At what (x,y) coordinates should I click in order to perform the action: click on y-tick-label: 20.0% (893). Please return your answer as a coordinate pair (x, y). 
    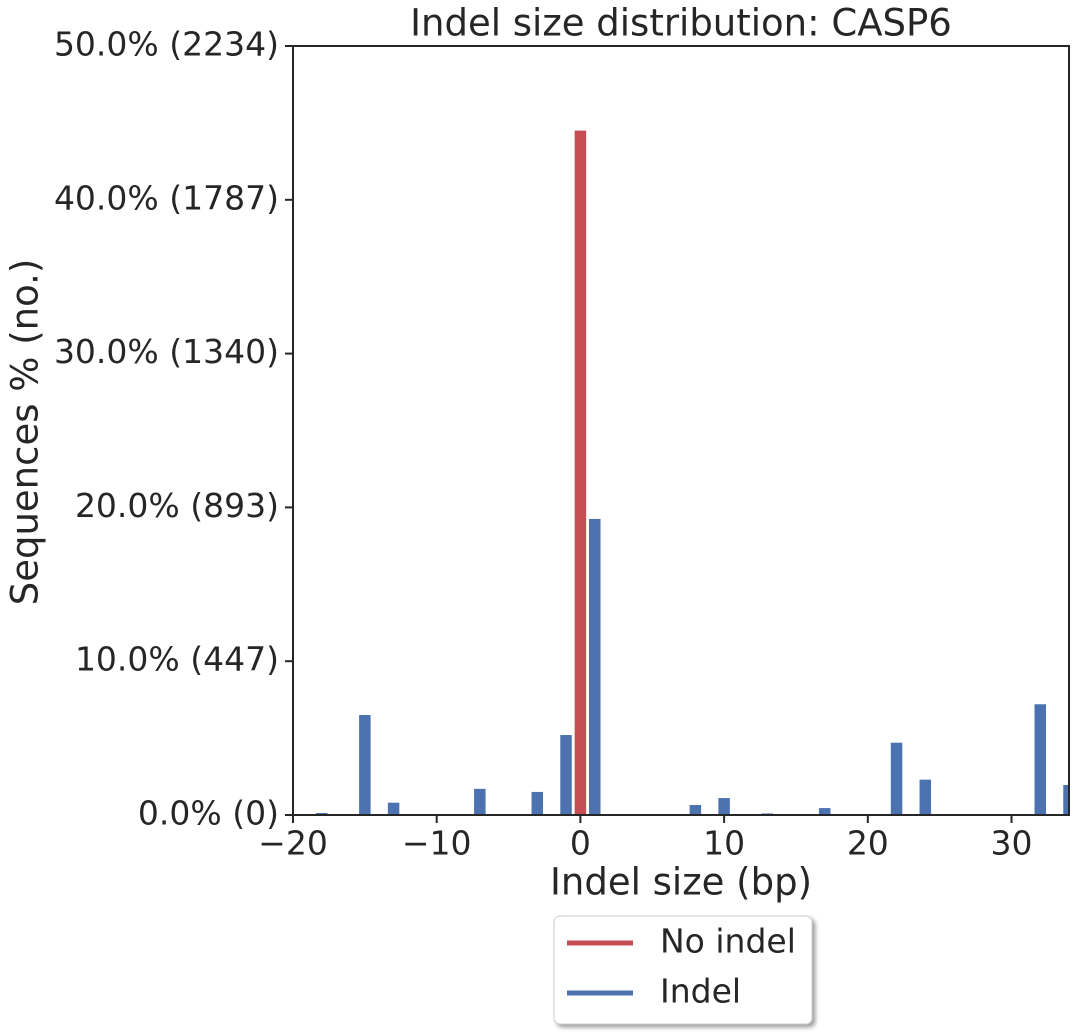
    Looking at the image, I should click on (177, 505).